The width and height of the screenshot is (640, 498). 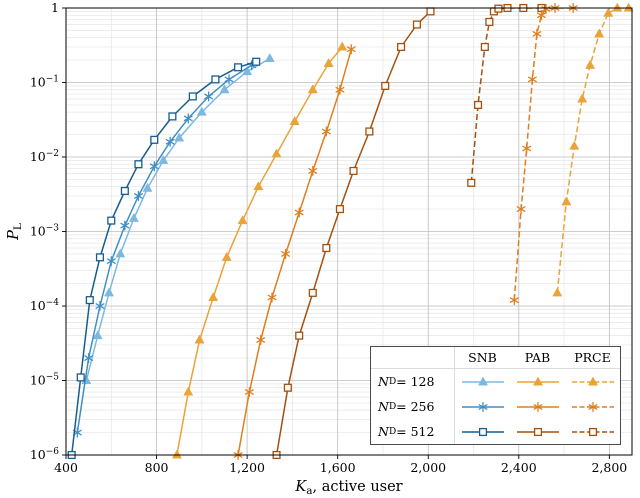 What do you see at coordinates (609, 467) in the screenshot?
I see `x-tick-label: 2,800` at bounding box center [609, 467].